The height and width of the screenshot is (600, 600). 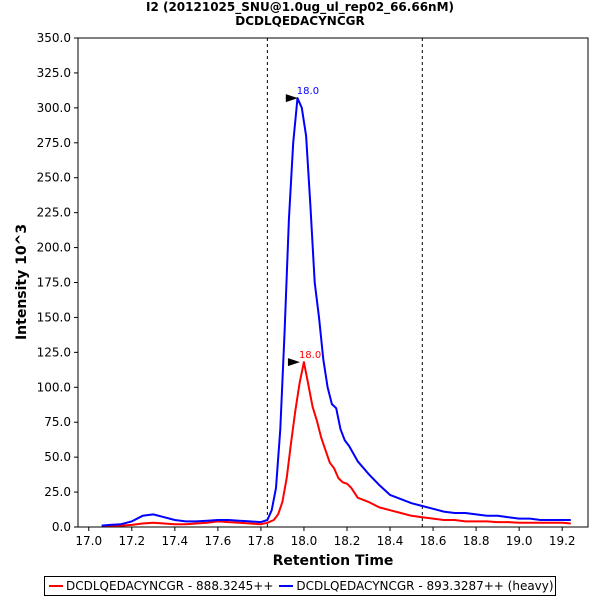 I want to click on legend-label-light: DCDLQEDACYNCGR - 888.3245++, so click(x=170, y=586).